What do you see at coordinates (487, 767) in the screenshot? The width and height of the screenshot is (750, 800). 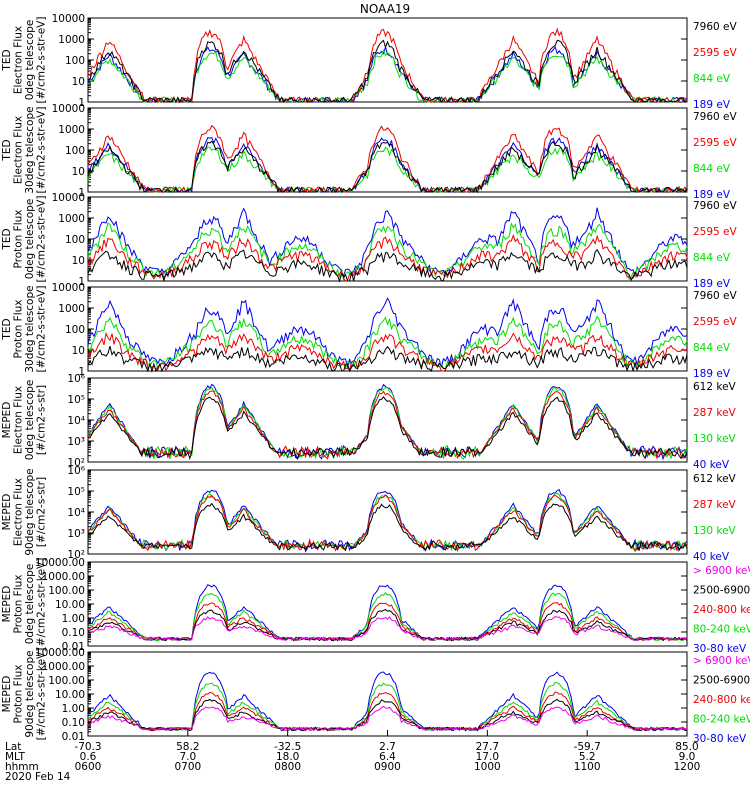 I see `x-tick-label: 1000` at bounding box center [487, 767].